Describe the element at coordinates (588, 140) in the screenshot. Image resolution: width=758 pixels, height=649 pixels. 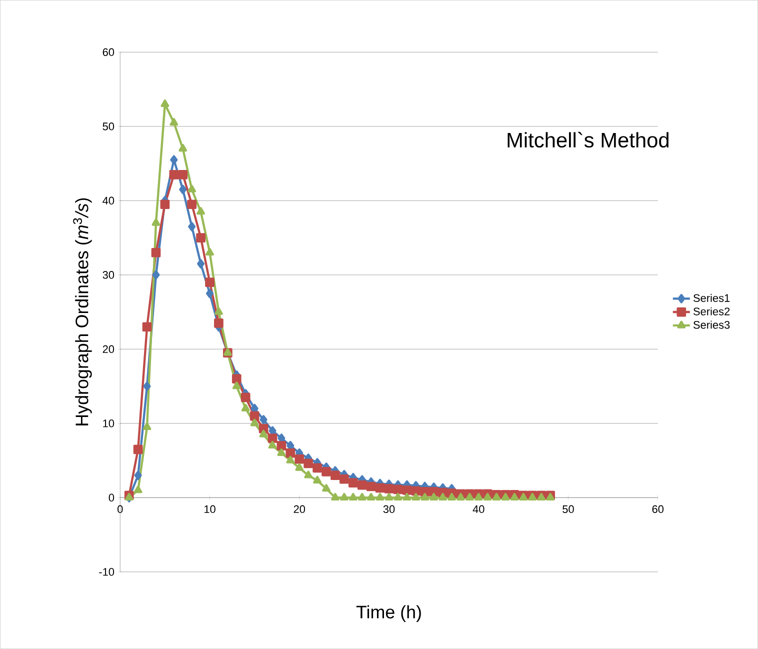
I see `text: Mitchell`s Method` at that location.